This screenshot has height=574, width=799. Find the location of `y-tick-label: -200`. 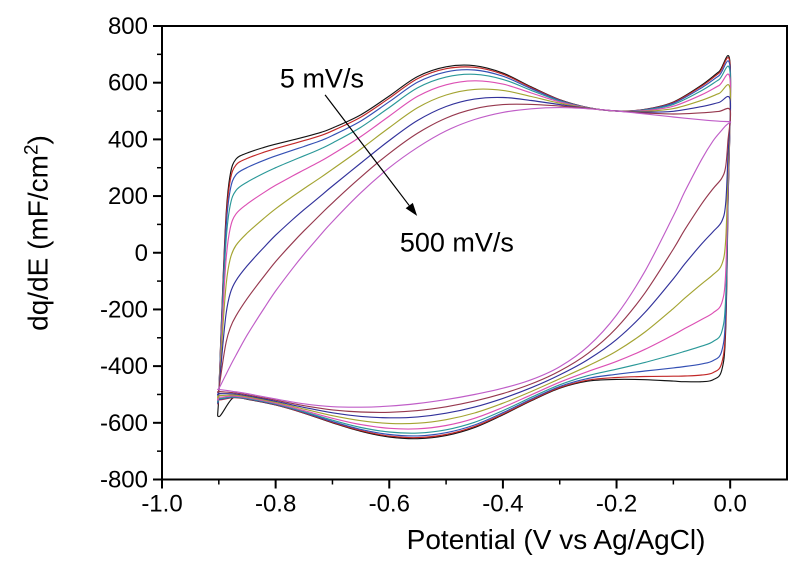

y-tick-label: -200 is located at coordinates (124, 309).